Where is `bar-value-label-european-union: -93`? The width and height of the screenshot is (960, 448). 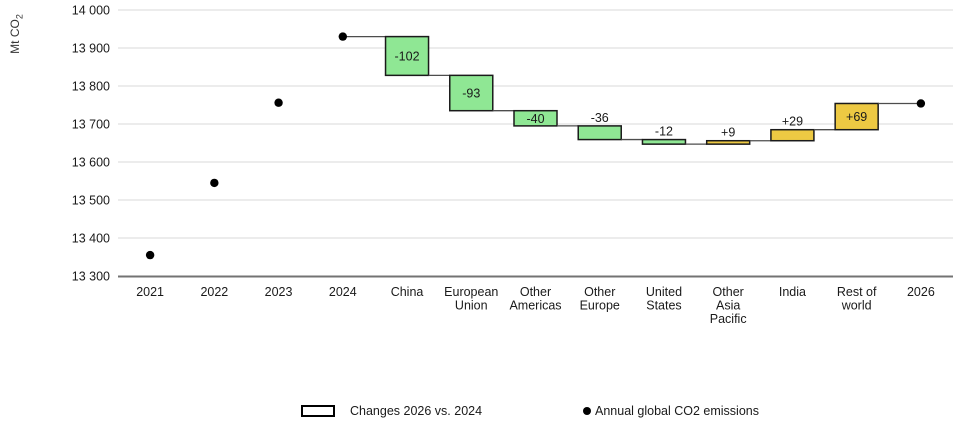 bar-value-label-european-union: -93 is located at coordinates (471, 94).